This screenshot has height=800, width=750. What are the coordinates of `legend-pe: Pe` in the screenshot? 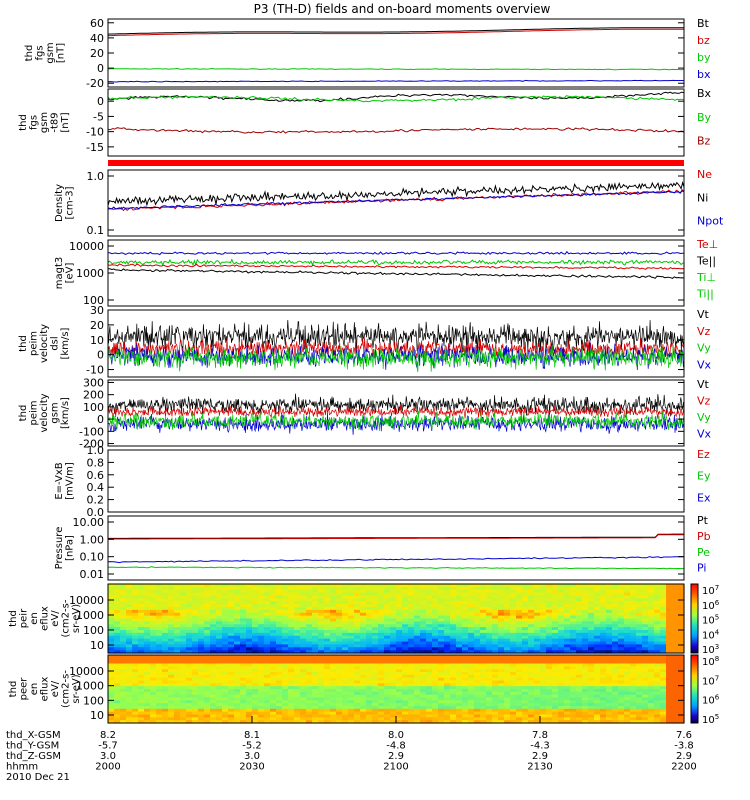 It's located at (703, 552).